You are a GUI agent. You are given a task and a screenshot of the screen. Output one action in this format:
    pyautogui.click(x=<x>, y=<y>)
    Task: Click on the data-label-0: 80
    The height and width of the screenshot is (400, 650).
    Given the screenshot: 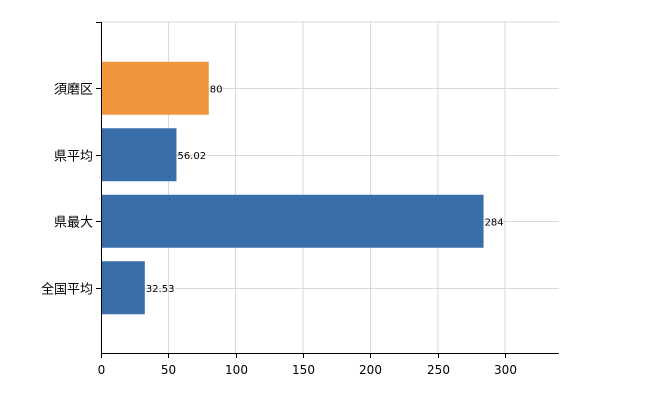 What is the action you would take?
    pyautogui.click(x=216, y=89)
    